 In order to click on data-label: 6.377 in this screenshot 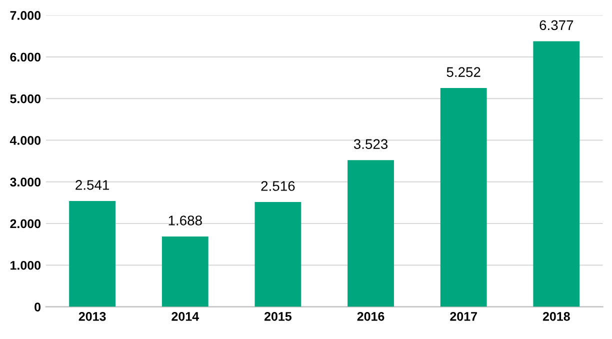, I will do `click(557, 25)`.